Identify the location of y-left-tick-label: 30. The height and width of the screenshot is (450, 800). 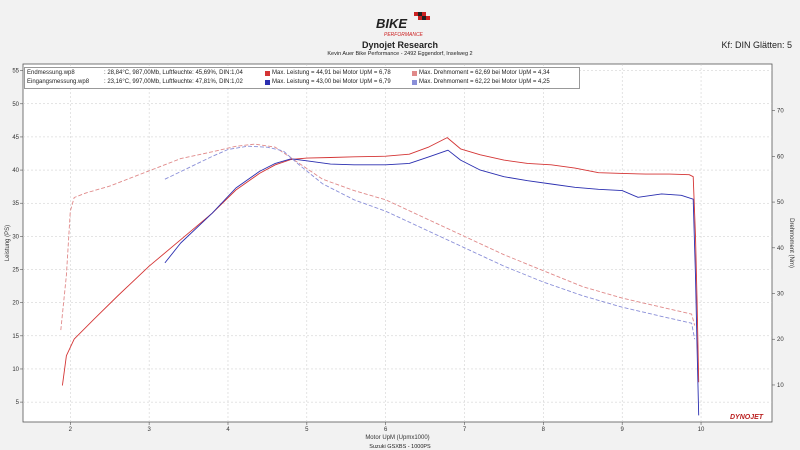
(15, 237).